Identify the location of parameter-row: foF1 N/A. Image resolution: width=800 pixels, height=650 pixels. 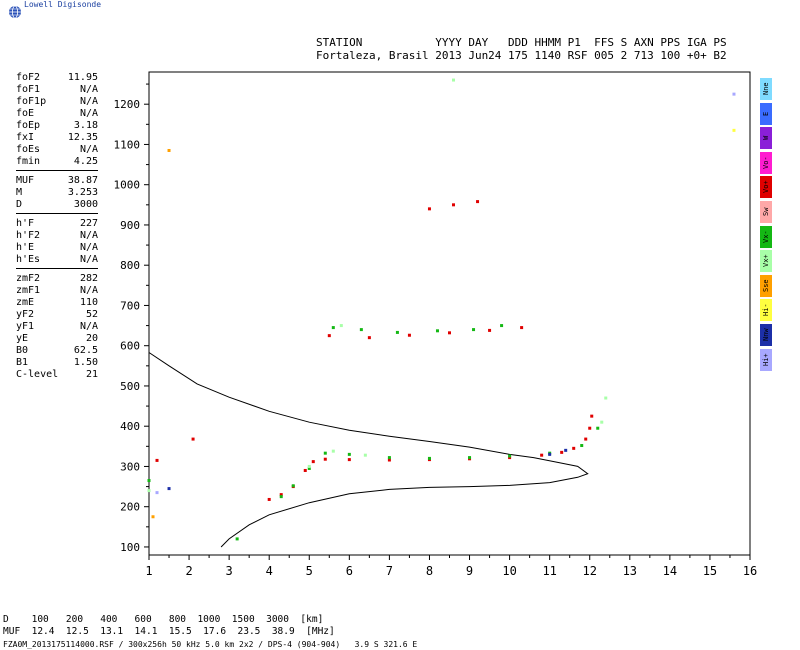
(57, 90).